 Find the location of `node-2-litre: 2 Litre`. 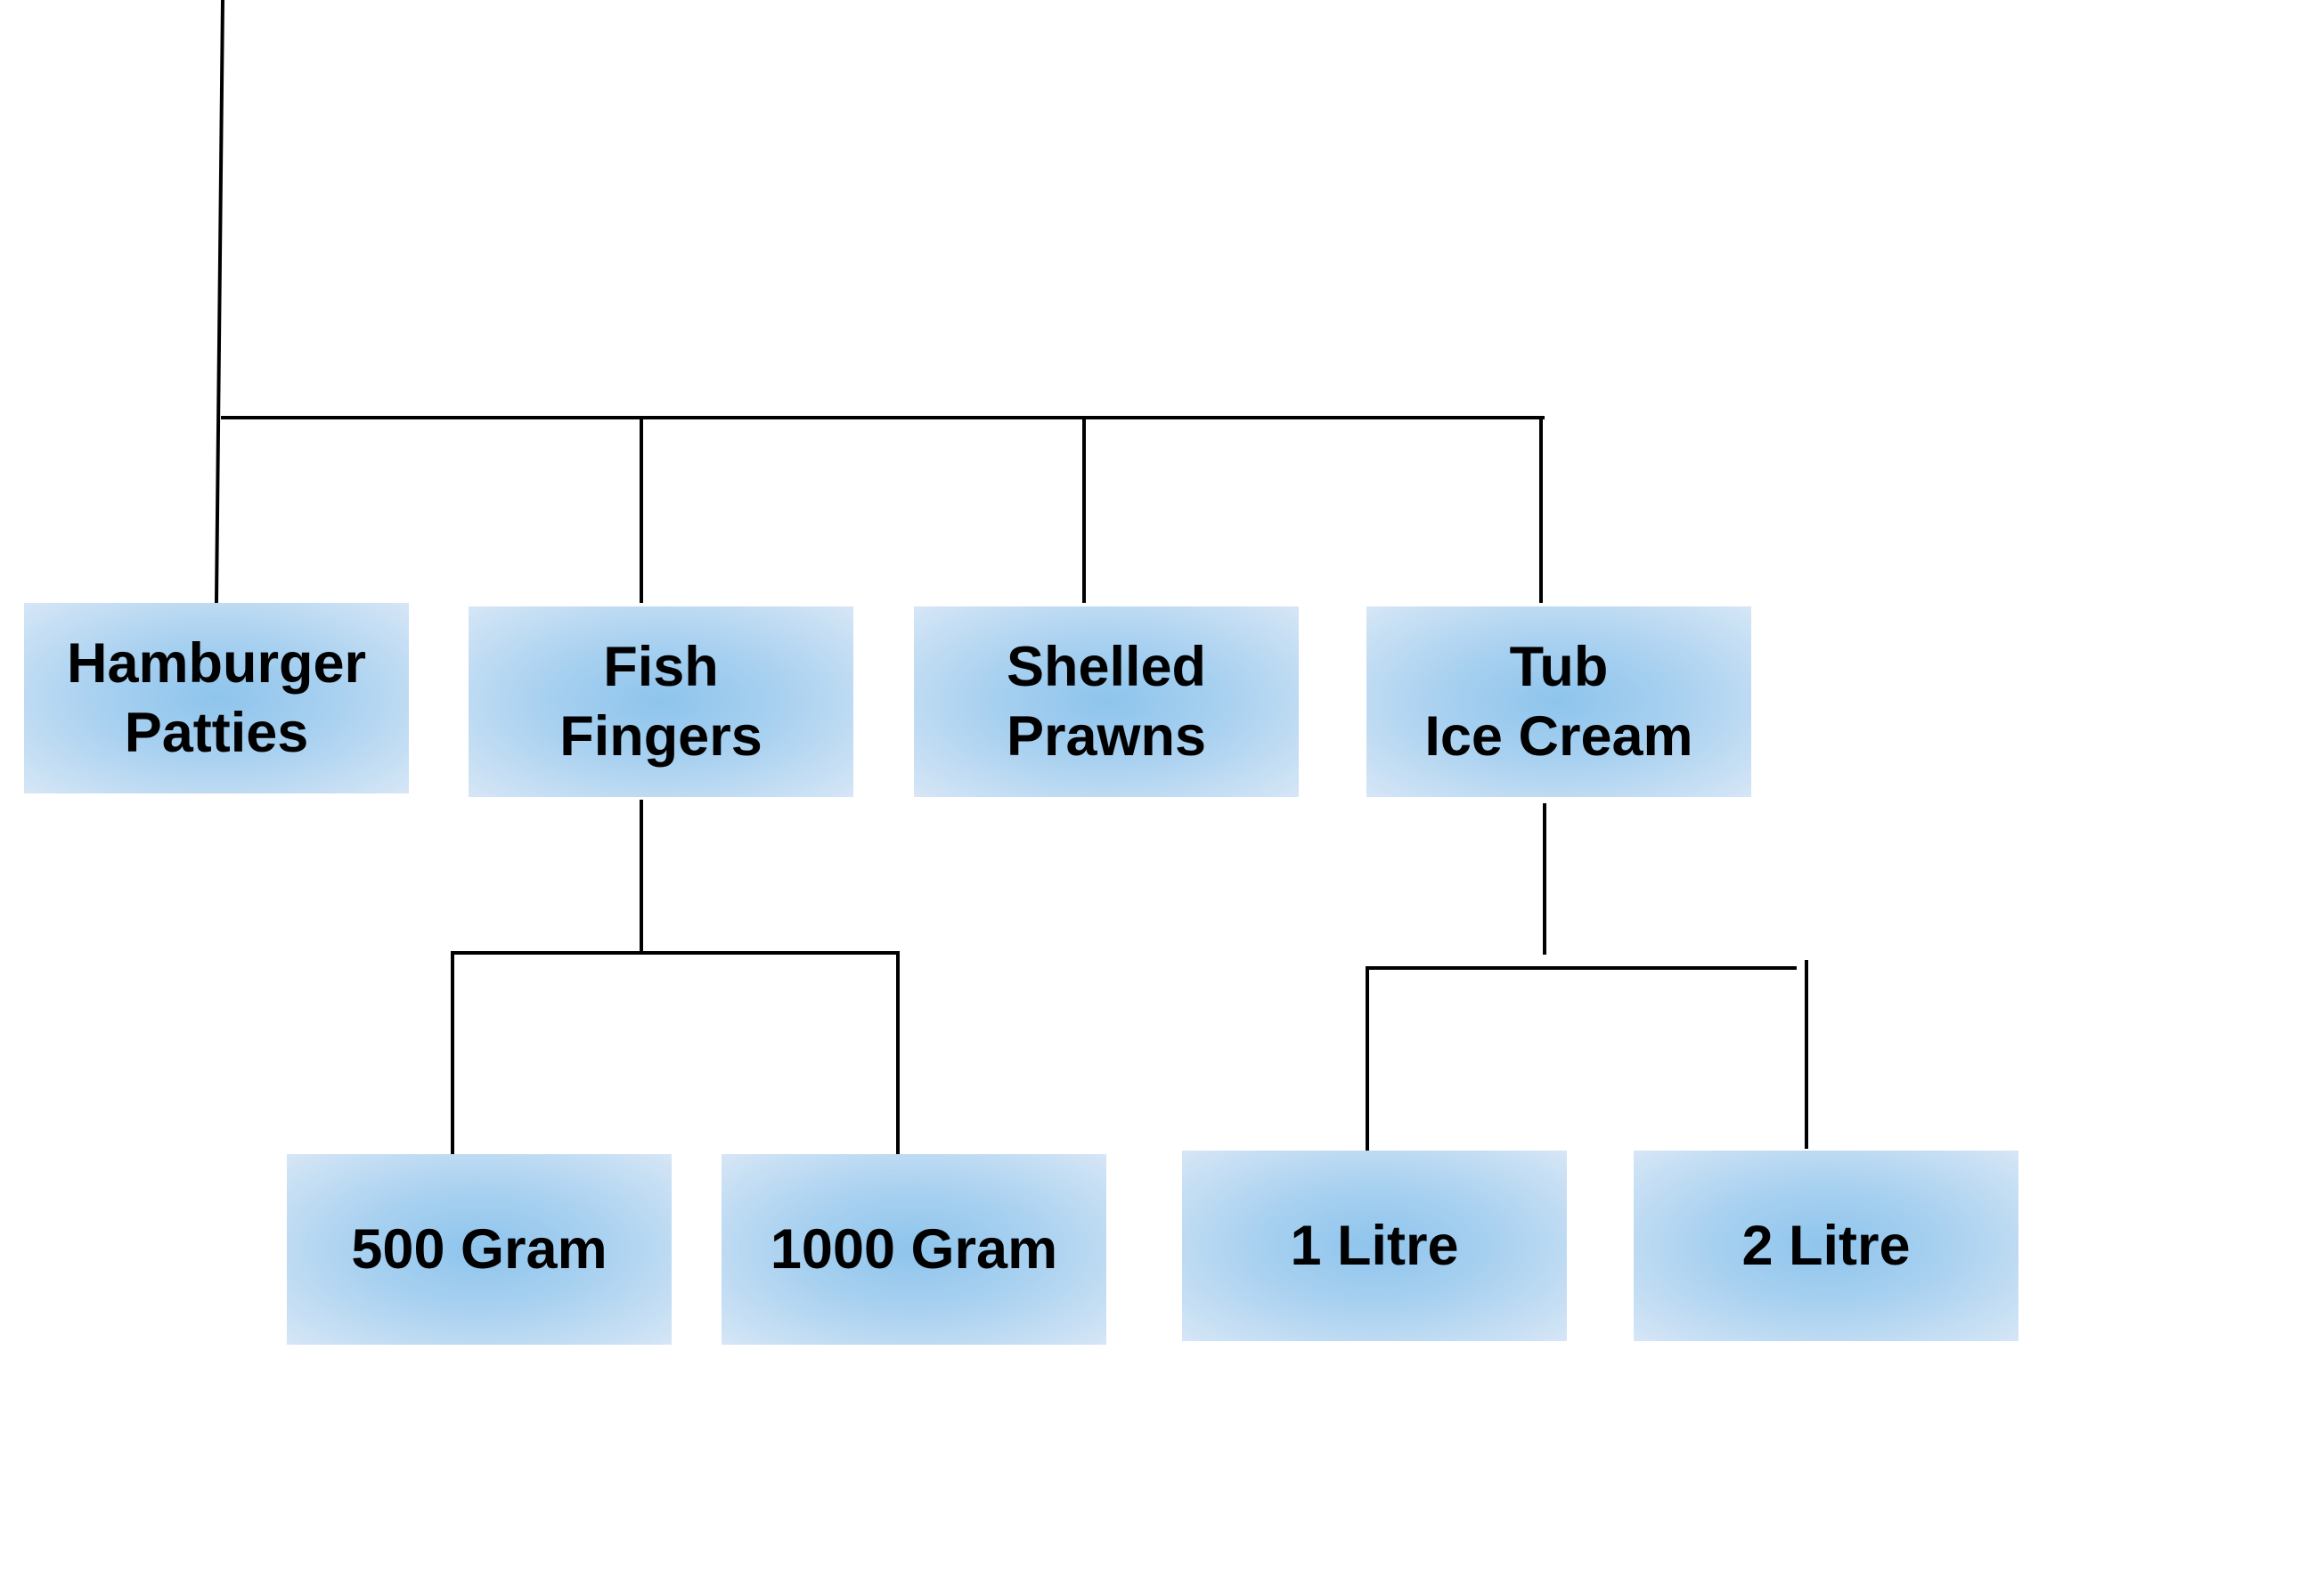

node-2-litre: 2 Litre is located at coordinates (1826, 1246).